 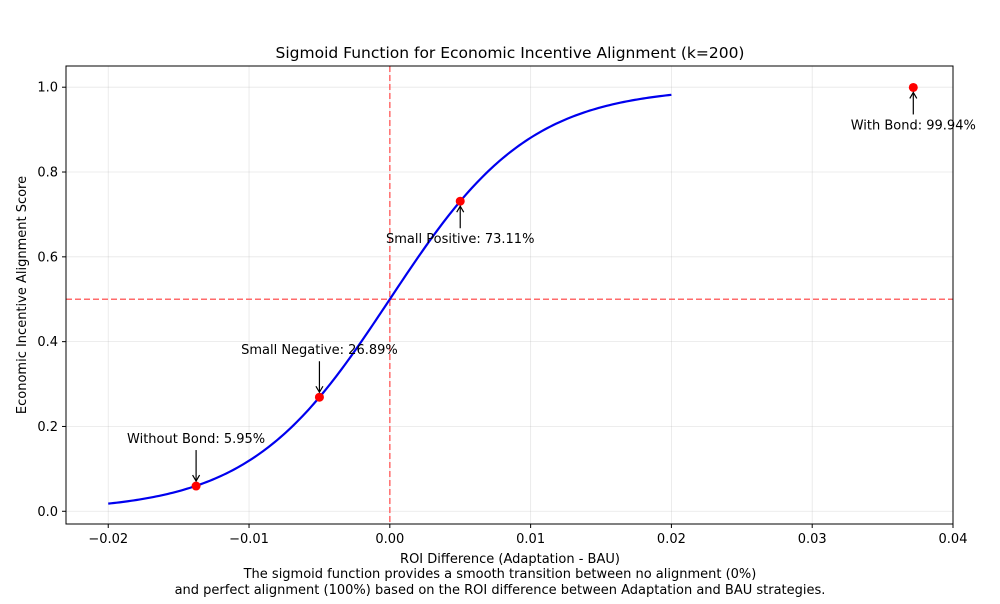 What do you see at coordinates (953, 539) in the screenshot?
I see `x-tick-label: 0.04` at bounding box center [953, 539].